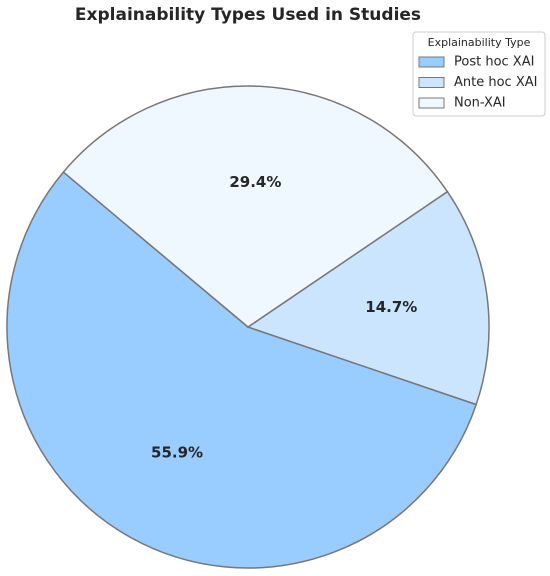 The height and width of the screenshot is (576, 550). Describe the element at coordinates (494, 62) in the screenshot. I see `legend-label: Post hoc XAI` at that location.